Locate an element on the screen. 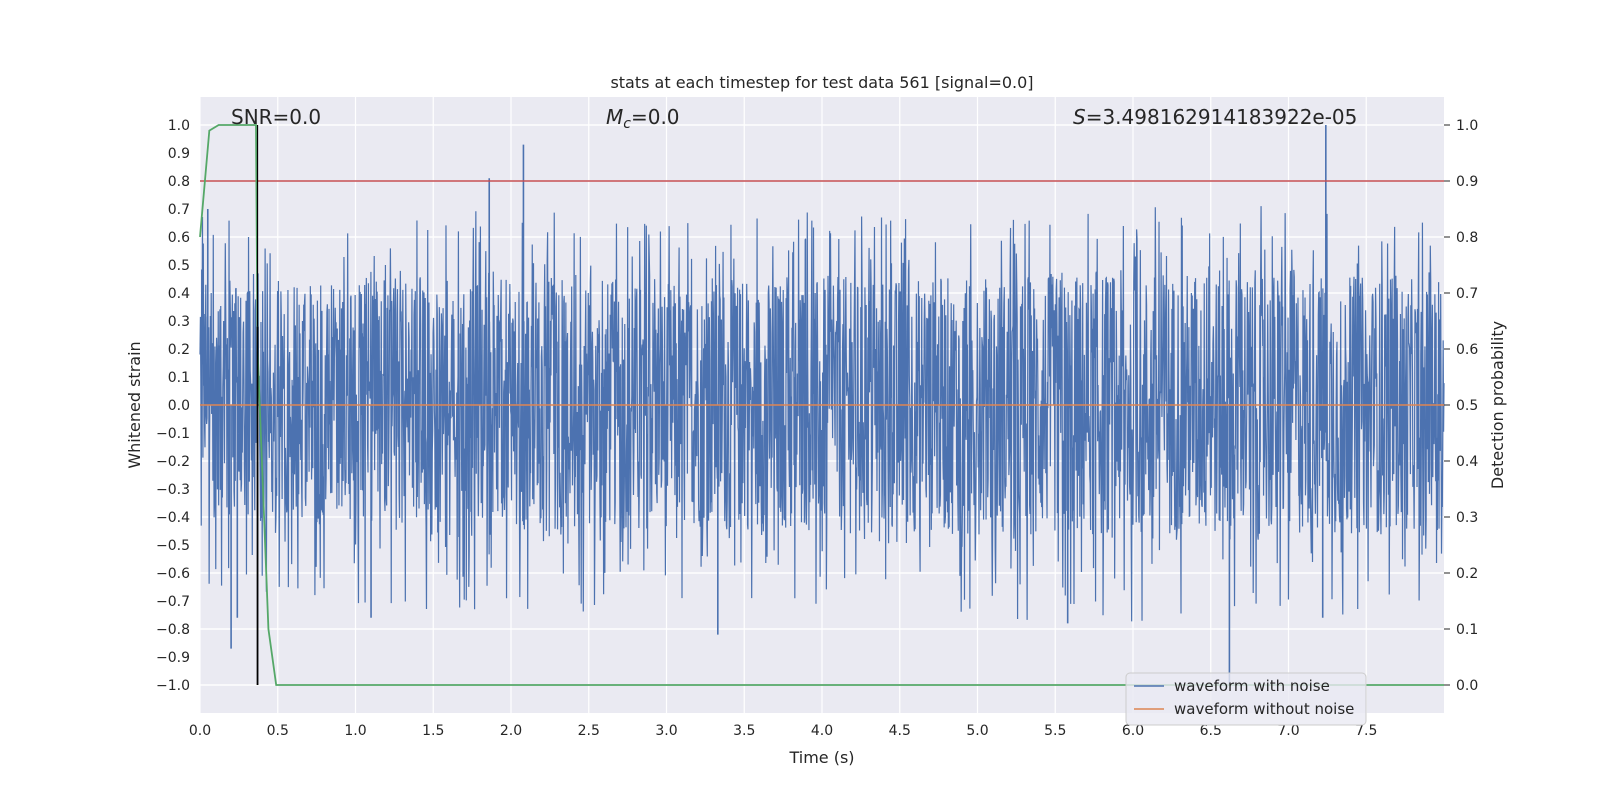 This screenshot has width=1600, height=800. y-tick-label: −0.4 is located at coordinates (173, 518).